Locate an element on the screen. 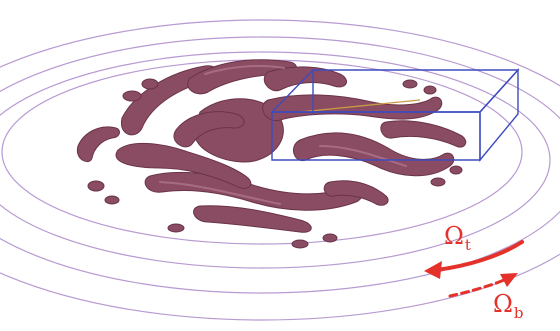 The width and height of the screenshot is (560, 331). arm-upper-right is located at coordinates (305, 79).